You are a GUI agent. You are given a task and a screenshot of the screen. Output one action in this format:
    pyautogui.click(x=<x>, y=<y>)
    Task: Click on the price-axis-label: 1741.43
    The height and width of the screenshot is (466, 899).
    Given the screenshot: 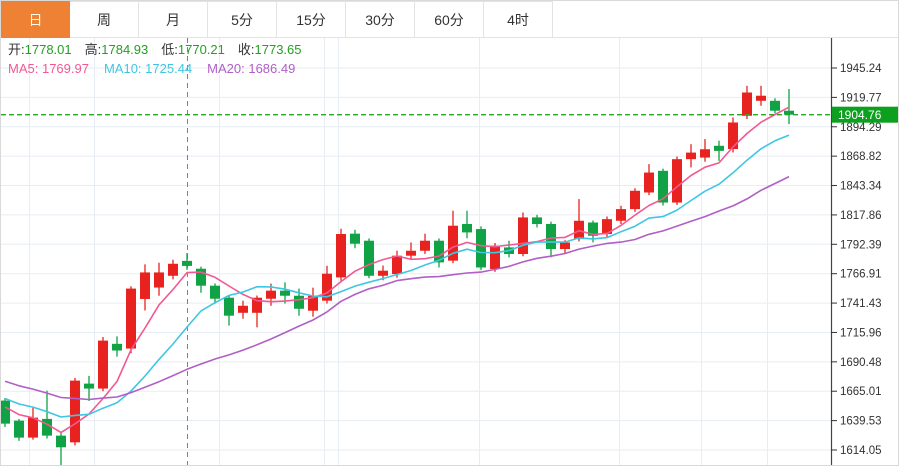 What is the action you would take?
    pyautogui.click(x=861, y=304)
    